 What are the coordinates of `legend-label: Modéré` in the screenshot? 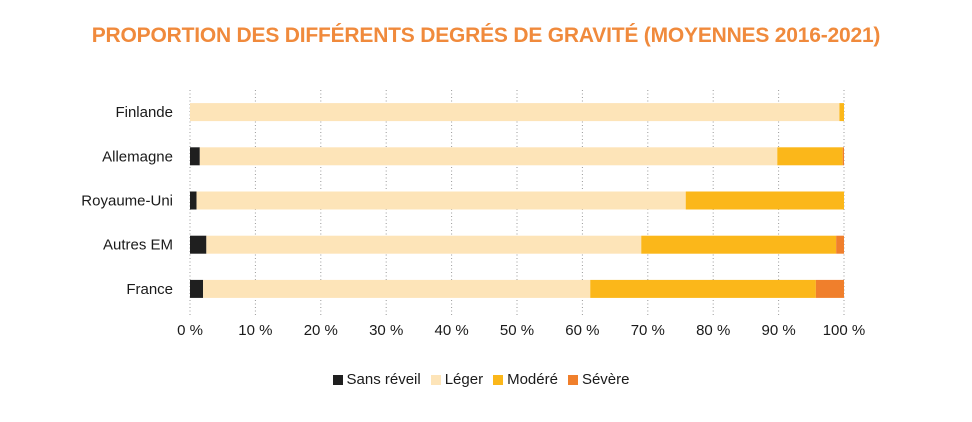 It's located at (532, 379).